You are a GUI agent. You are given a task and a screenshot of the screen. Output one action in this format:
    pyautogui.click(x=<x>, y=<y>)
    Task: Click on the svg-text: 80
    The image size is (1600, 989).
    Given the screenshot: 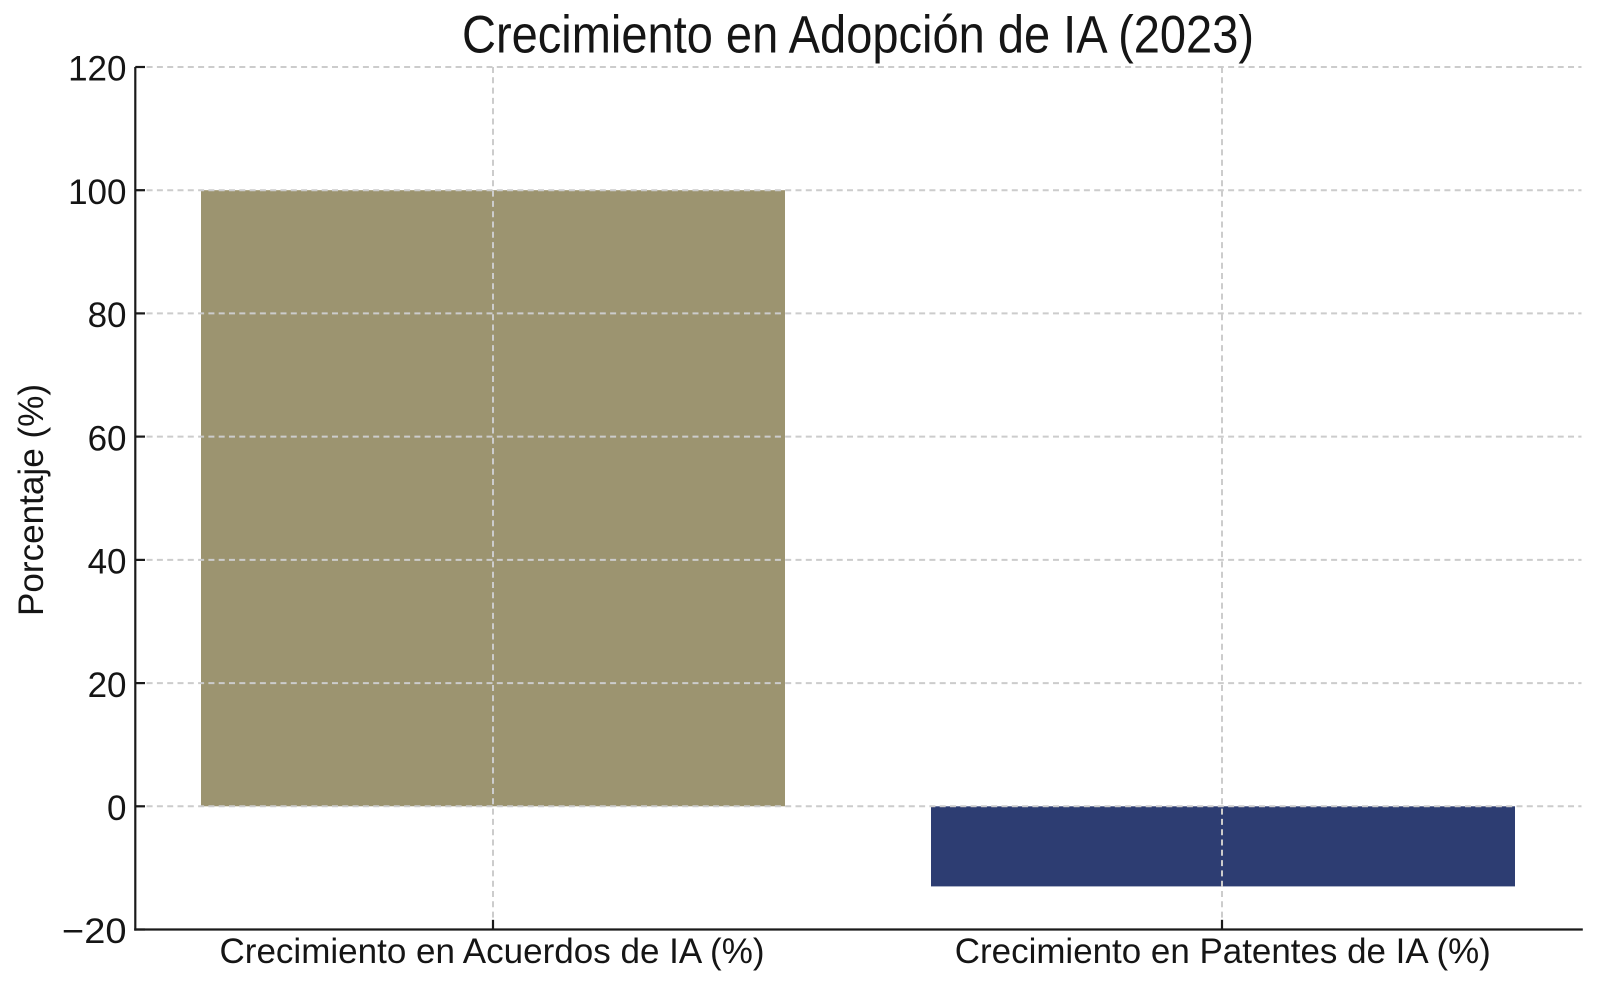 What is the action you would take?
    pyautogui.click(x=107, y=315)
    